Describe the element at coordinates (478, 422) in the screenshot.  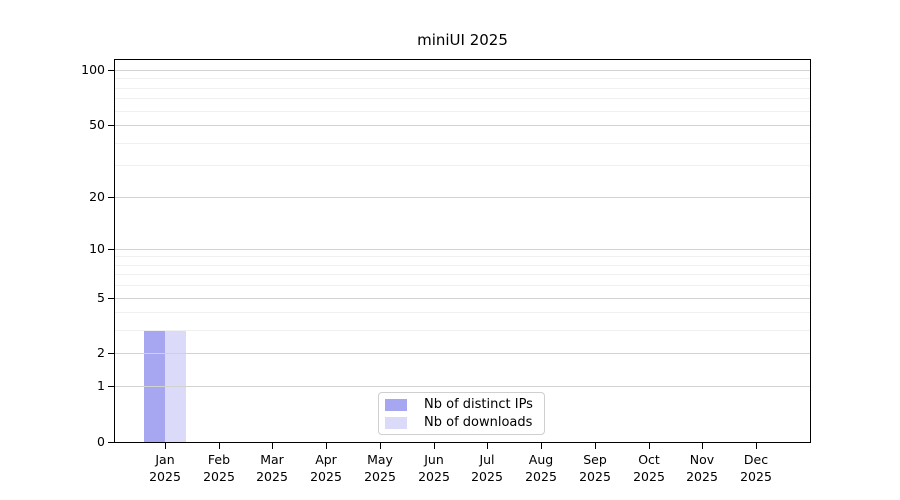
I see `legend-label: Nb of downloads` at that location.